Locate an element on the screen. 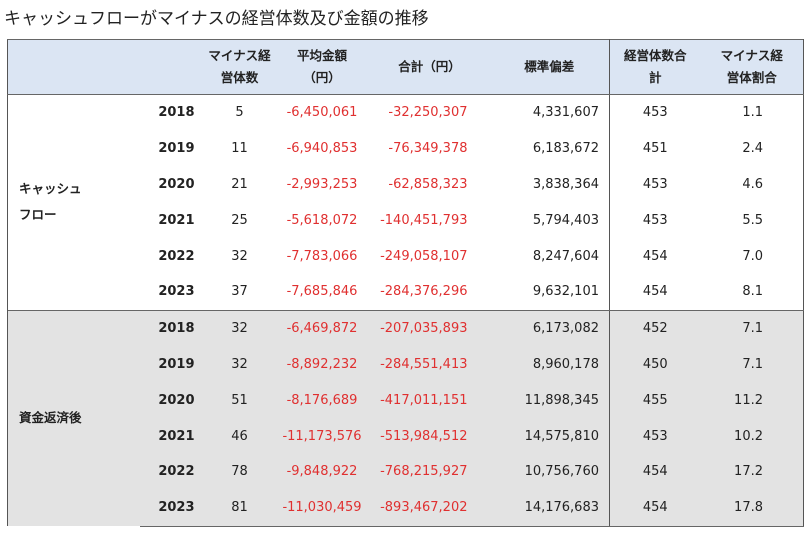  header-negative-count-l2: 営体数 is located at coordinates (239, 77).